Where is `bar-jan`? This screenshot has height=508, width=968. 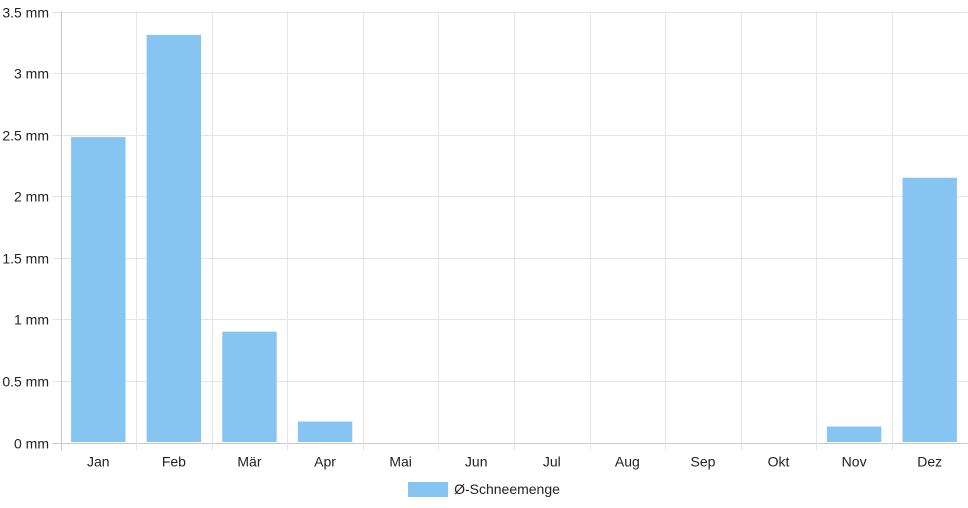
bar-jan is located at coordinates (98, 289).